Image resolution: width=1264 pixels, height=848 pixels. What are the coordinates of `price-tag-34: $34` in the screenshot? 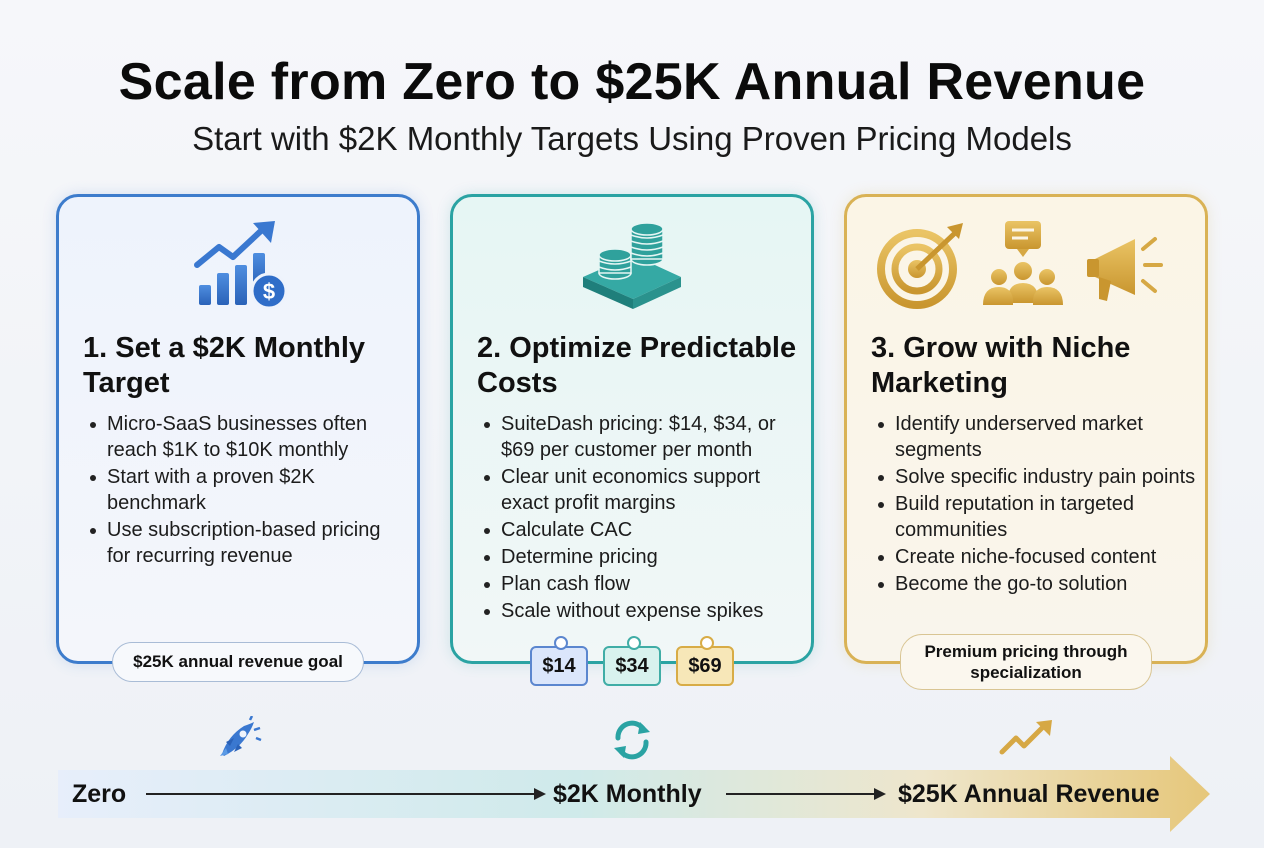 It's located at (632, 661).